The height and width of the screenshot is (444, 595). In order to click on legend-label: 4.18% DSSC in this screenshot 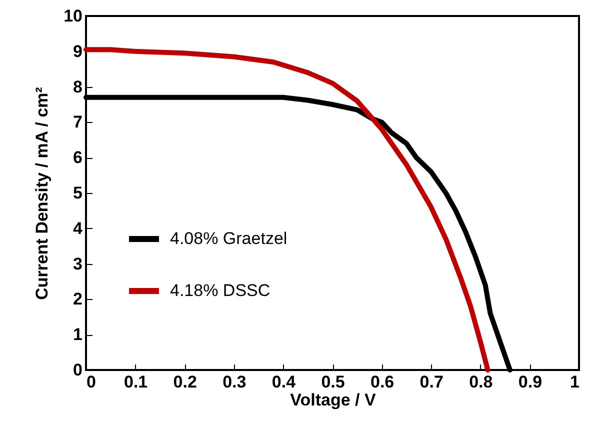, I will do `click(220, 290)`.